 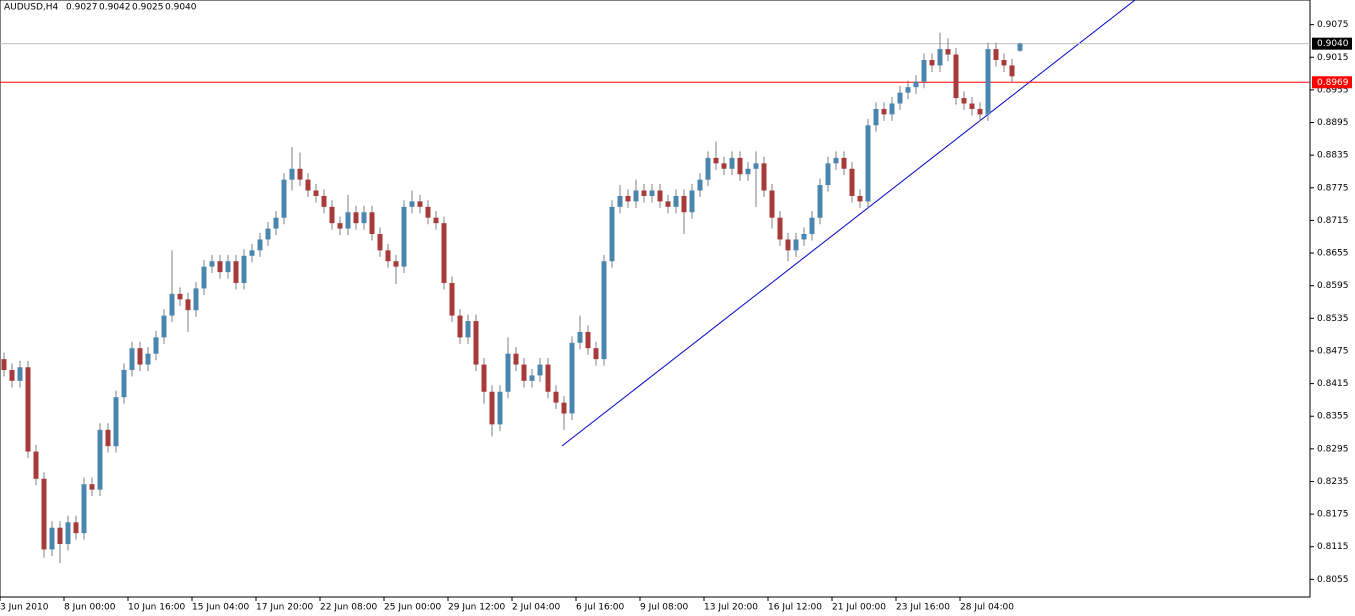 What do you see at coordinates (24, 608) in the screenshot?
I see `x-tick-label: 3 Jun 2010` at bounding box center [24, 608].